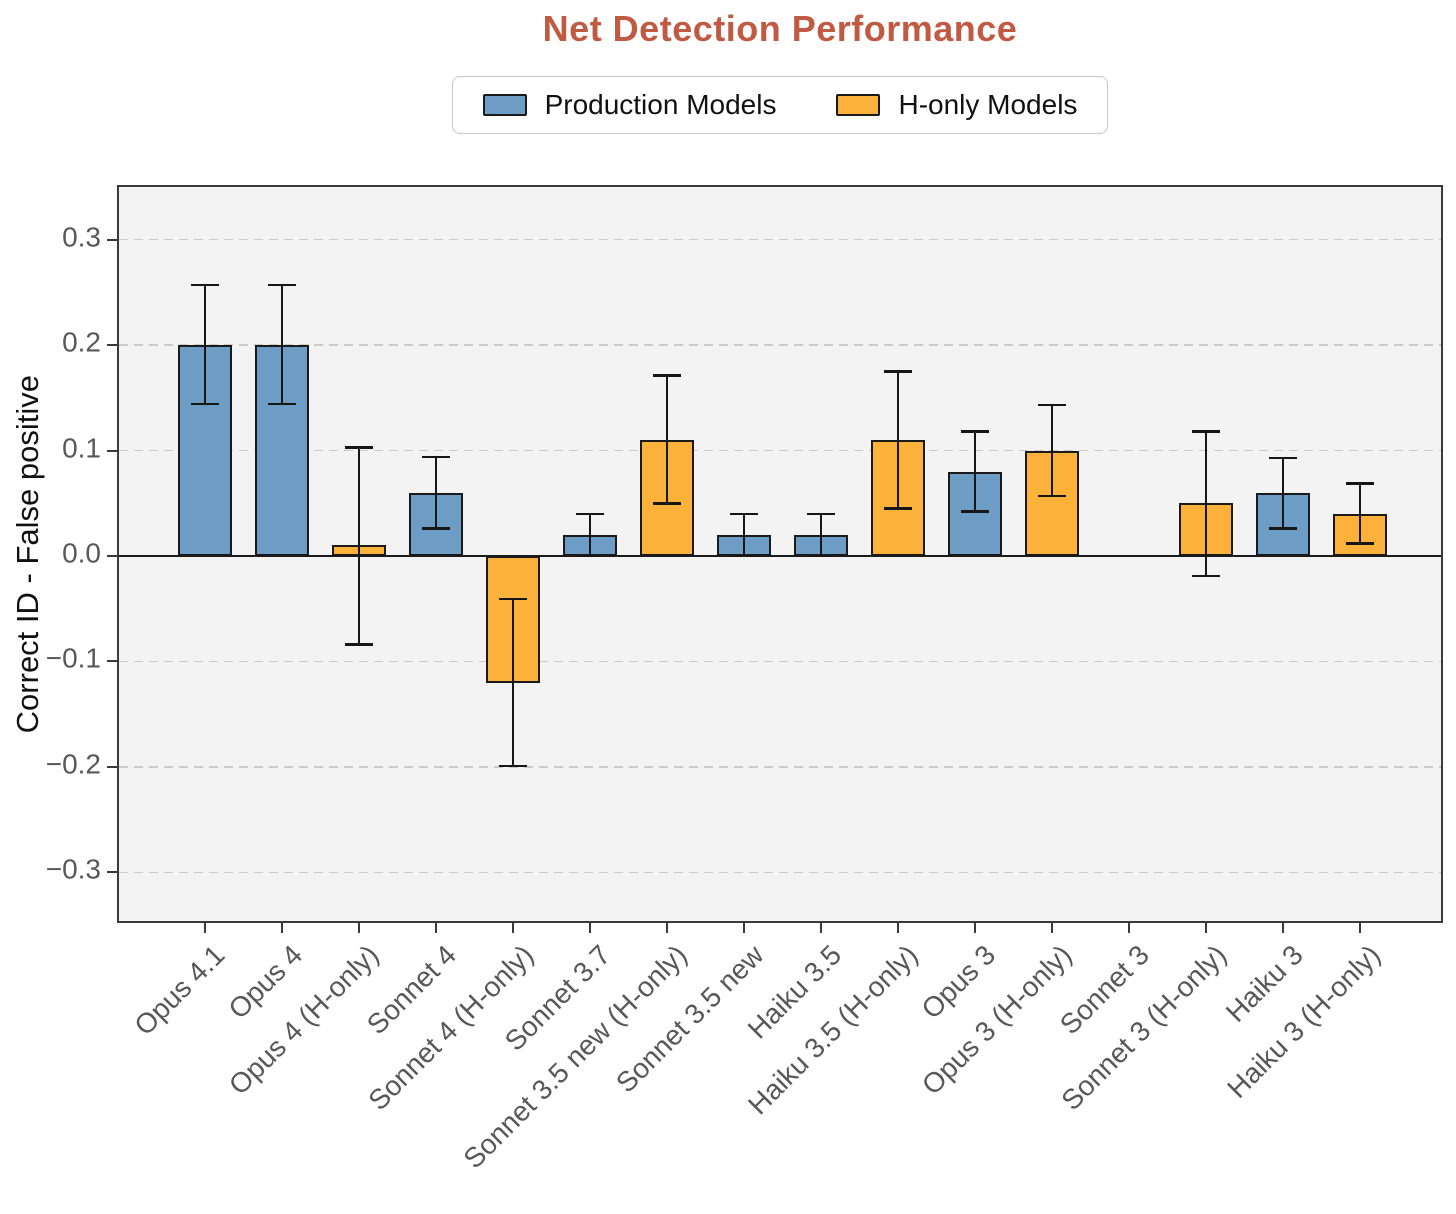  I want to click on production-swatch, so click(504, 105).